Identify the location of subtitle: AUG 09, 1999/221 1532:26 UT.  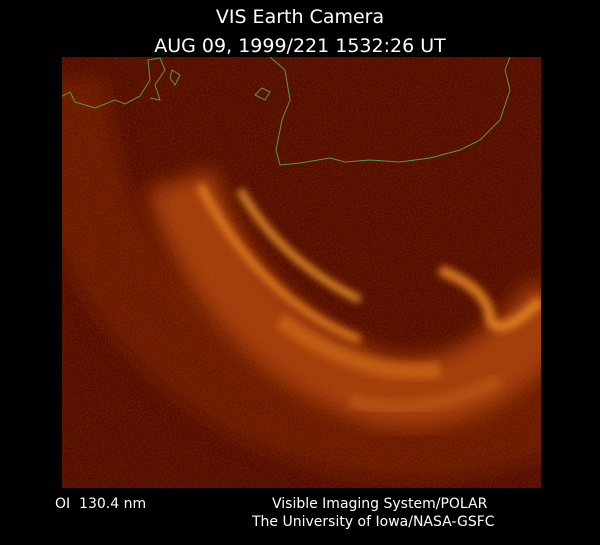
(300, 46).